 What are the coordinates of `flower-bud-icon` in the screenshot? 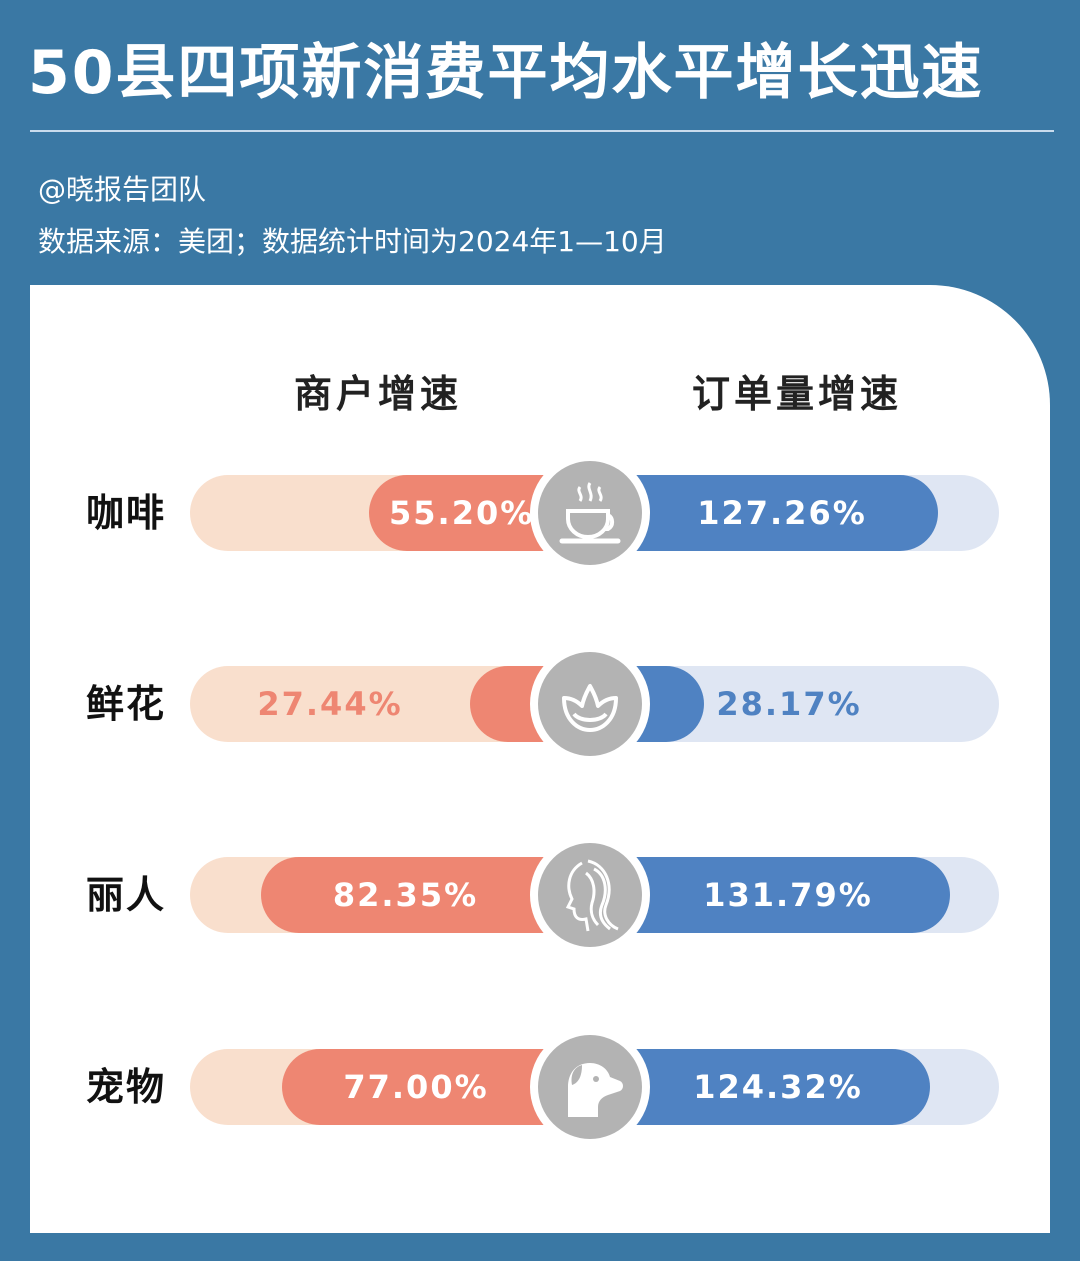 It's located at (590, 704).